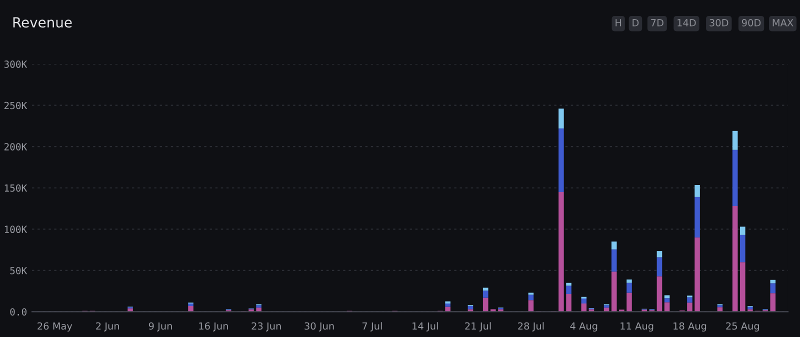 Image resolution: width=800 pixels, height=337 pixels. I want to click on x-tick-label: 28 Jul, so click(531, 327).